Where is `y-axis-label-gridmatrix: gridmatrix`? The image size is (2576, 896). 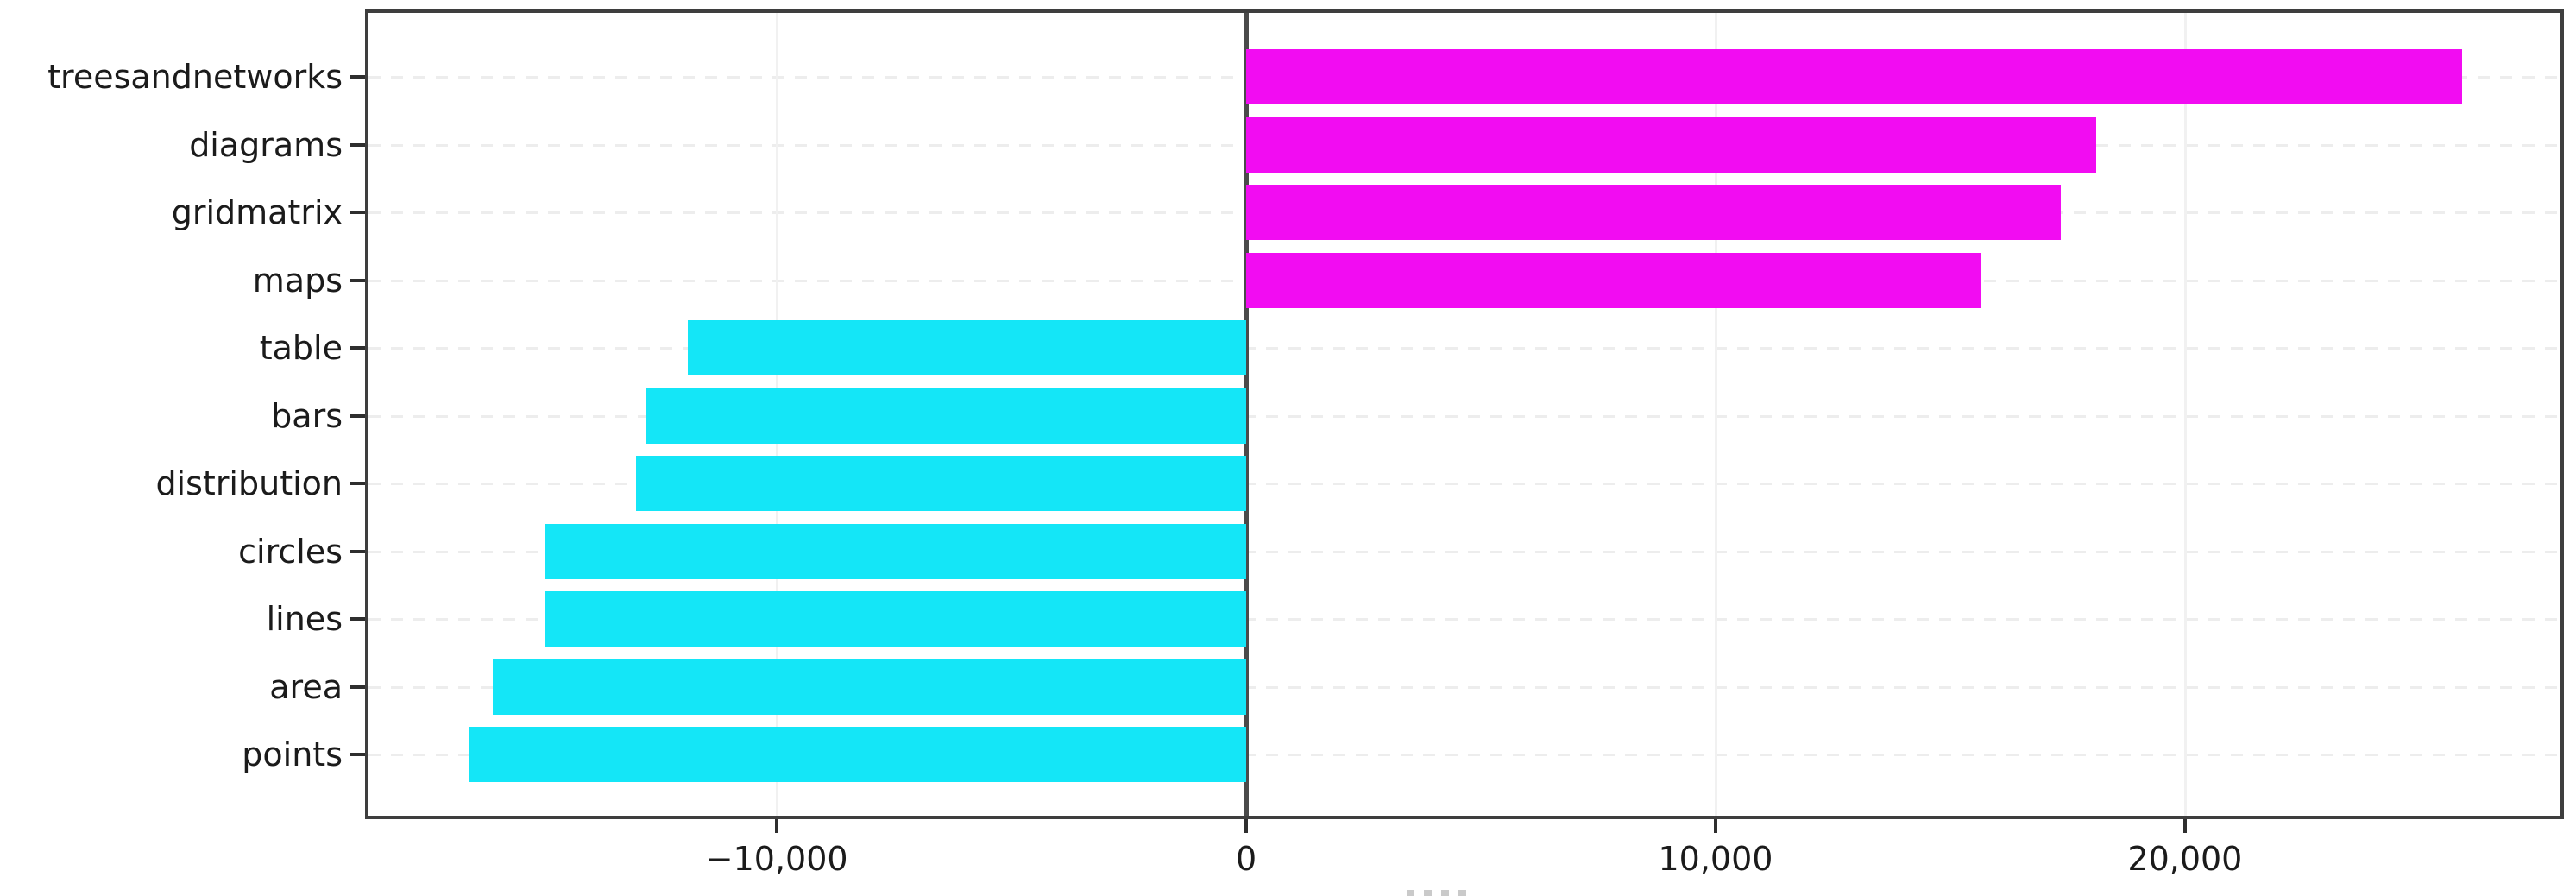 y-axis-label-gridmatrix: gridmatrix is located at coordinates (257, 212).